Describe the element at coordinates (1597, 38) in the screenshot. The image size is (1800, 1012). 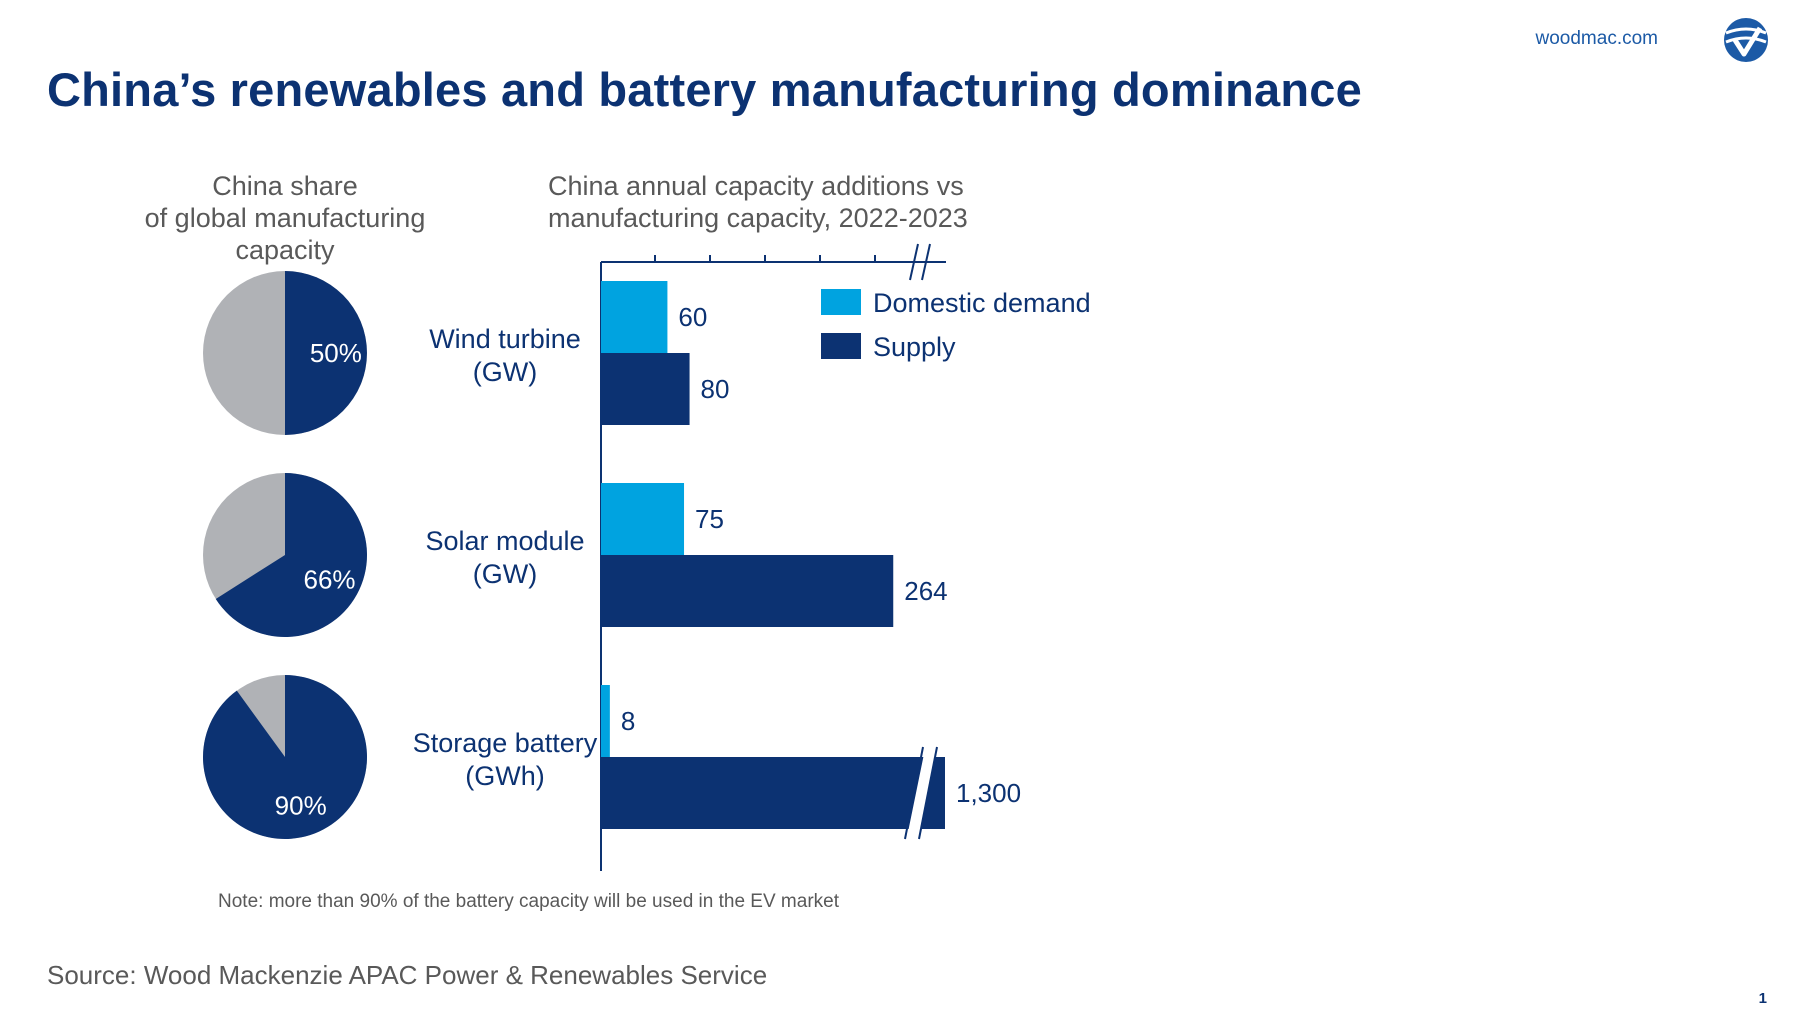
I see `site-link: woodmac.com` at that location.